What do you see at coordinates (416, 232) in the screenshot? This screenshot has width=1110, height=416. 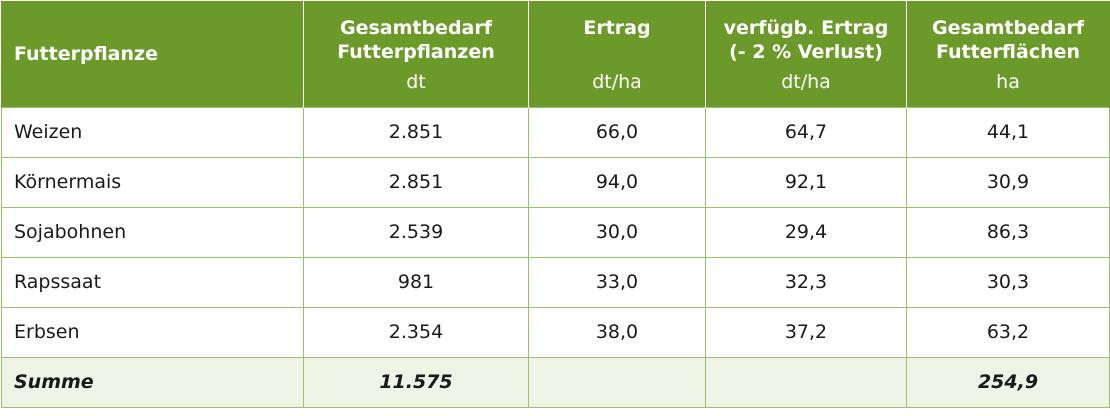 I see `cell-bedarf: 2.539` at bounding box center [416, 232].